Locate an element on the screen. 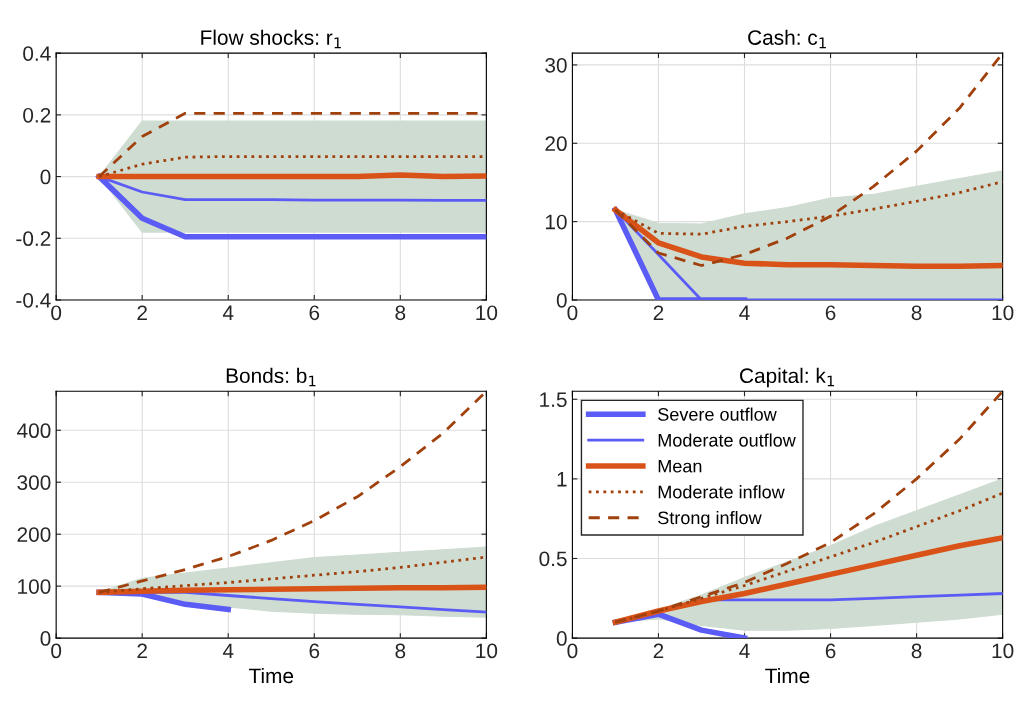 This screenshot has height=709, width=1021. y-tick-label: 20 is located at coordinates (556, 144).